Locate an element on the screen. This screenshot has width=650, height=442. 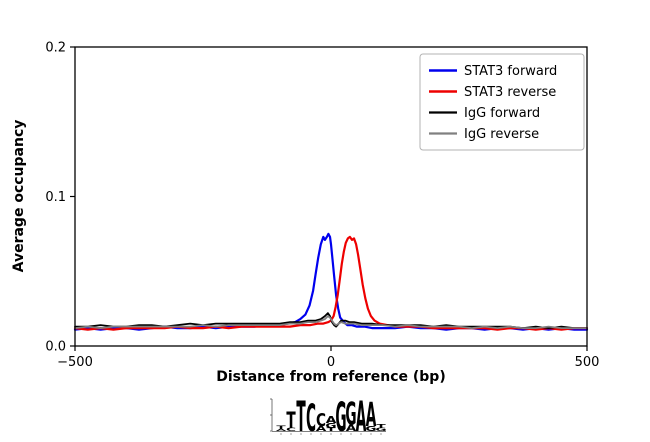
x-tick-label: 0 is located at coordinates (331, 362).